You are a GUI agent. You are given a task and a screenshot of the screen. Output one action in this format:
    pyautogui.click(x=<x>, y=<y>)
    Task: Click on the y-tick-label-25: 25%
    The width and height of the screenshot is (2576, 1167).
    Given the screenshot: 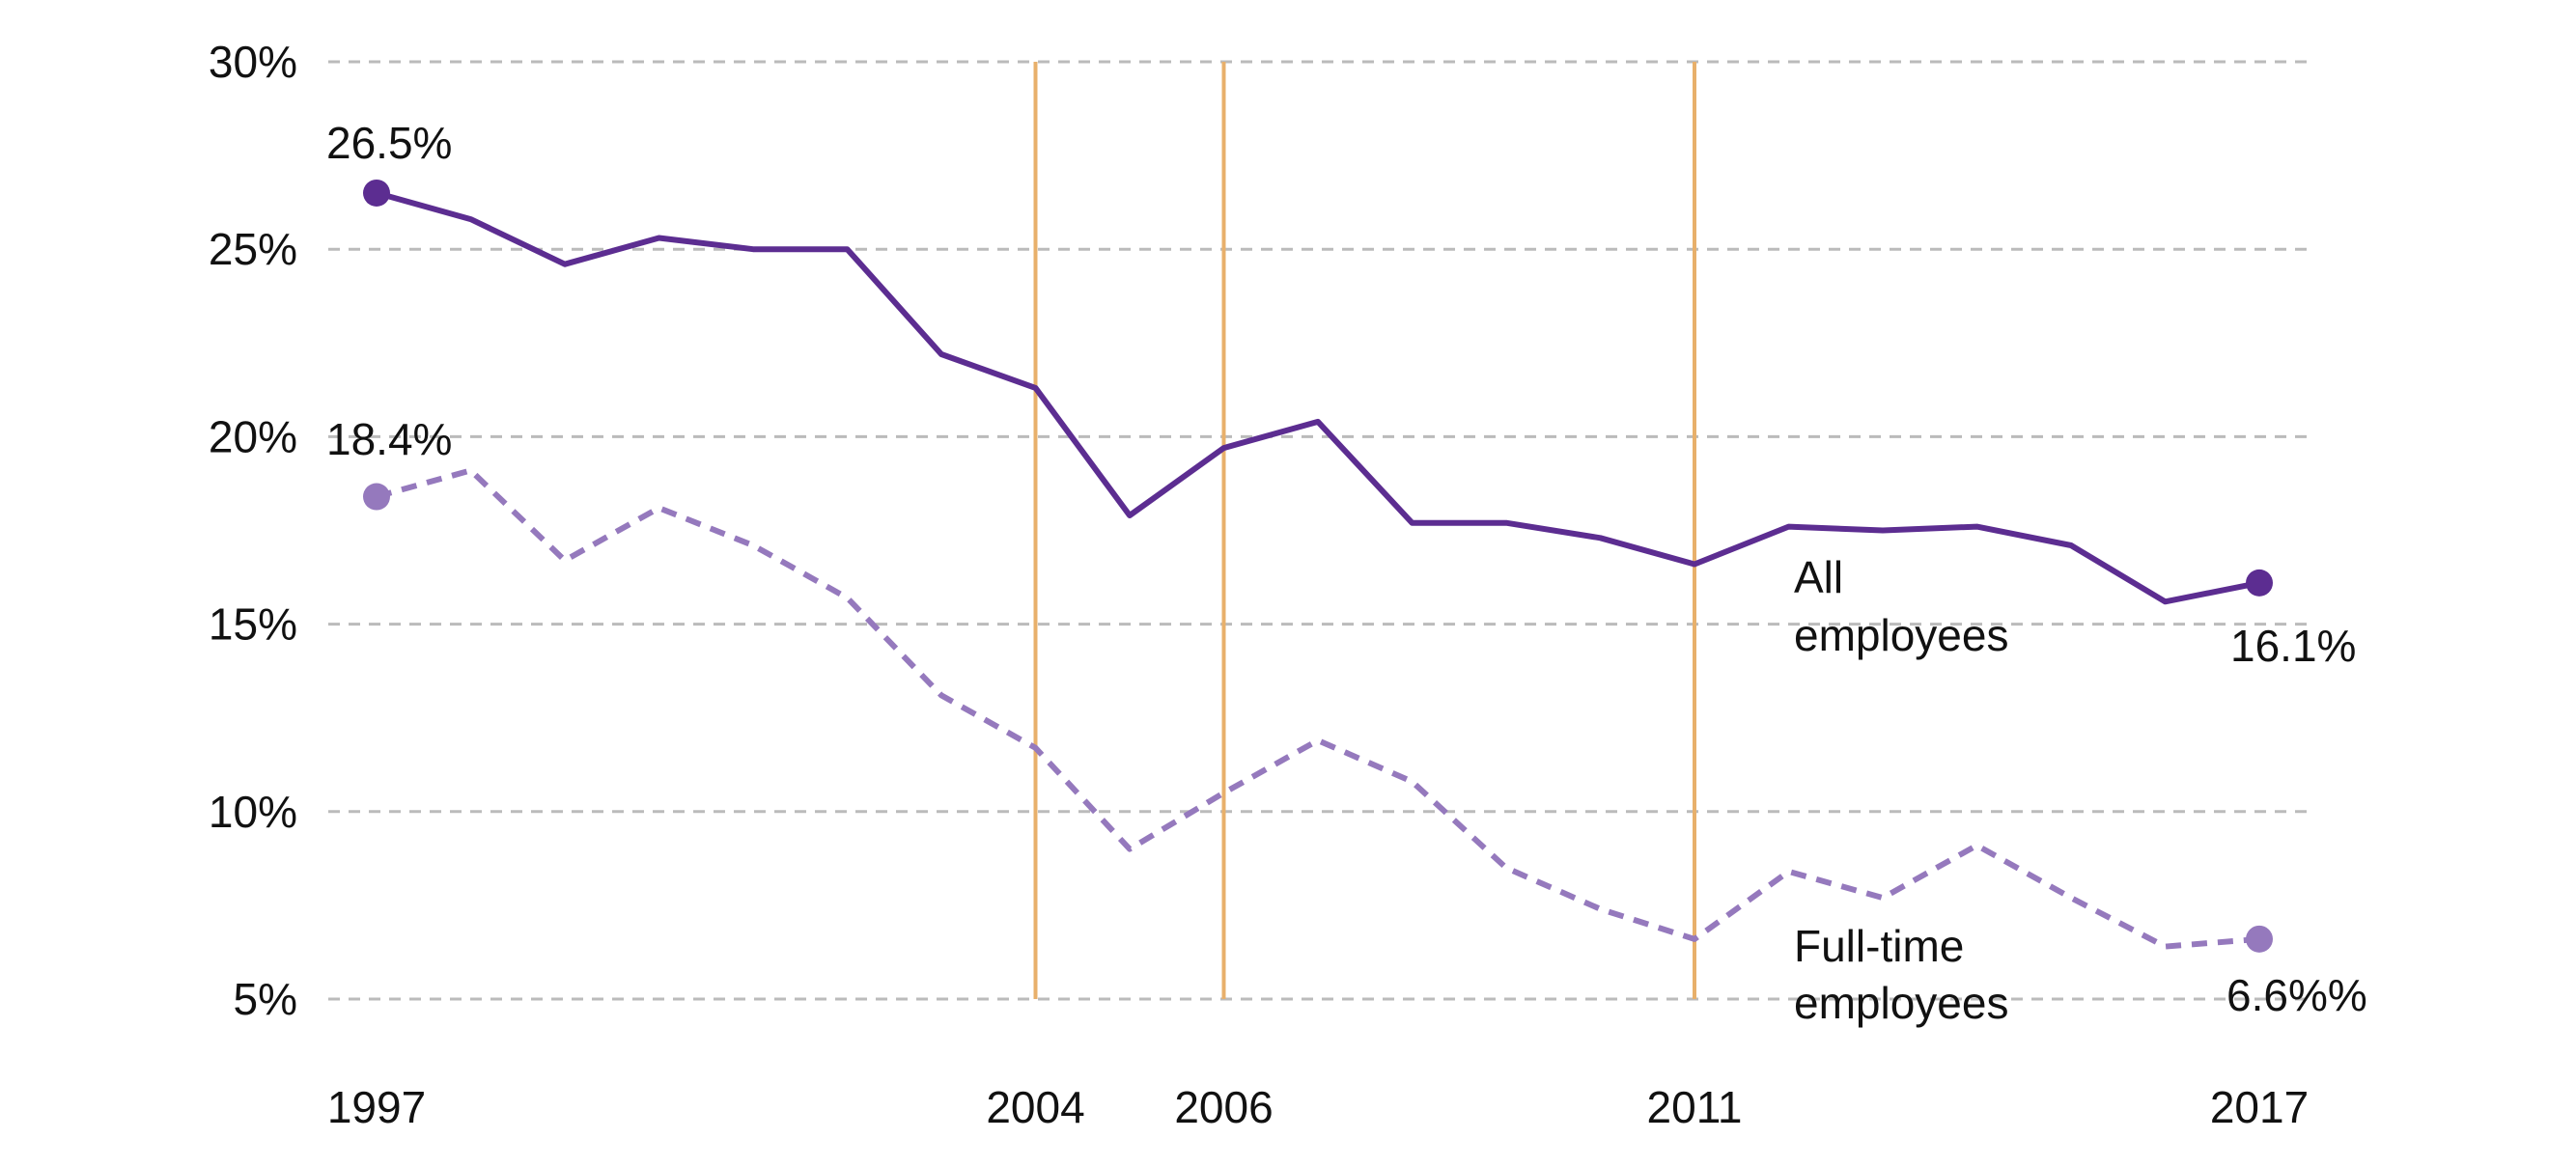 What is the action you would take?
    pyautogui.click(x=253, y=249)
    